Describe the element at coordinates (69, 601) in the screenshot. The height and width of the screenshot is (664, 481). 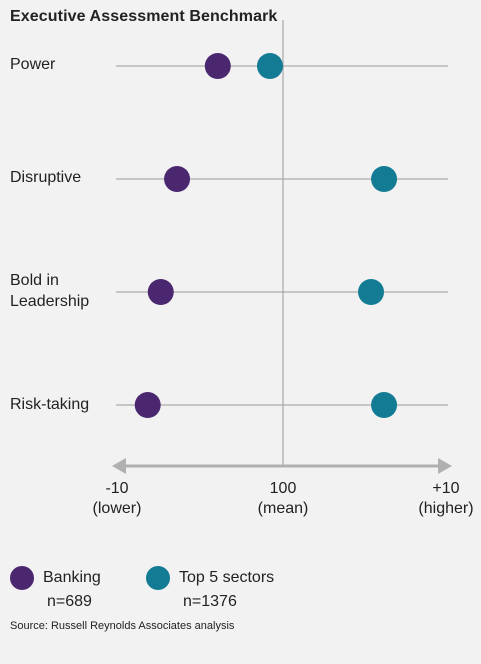
I see `legend-n-banking: n=689` at that location.